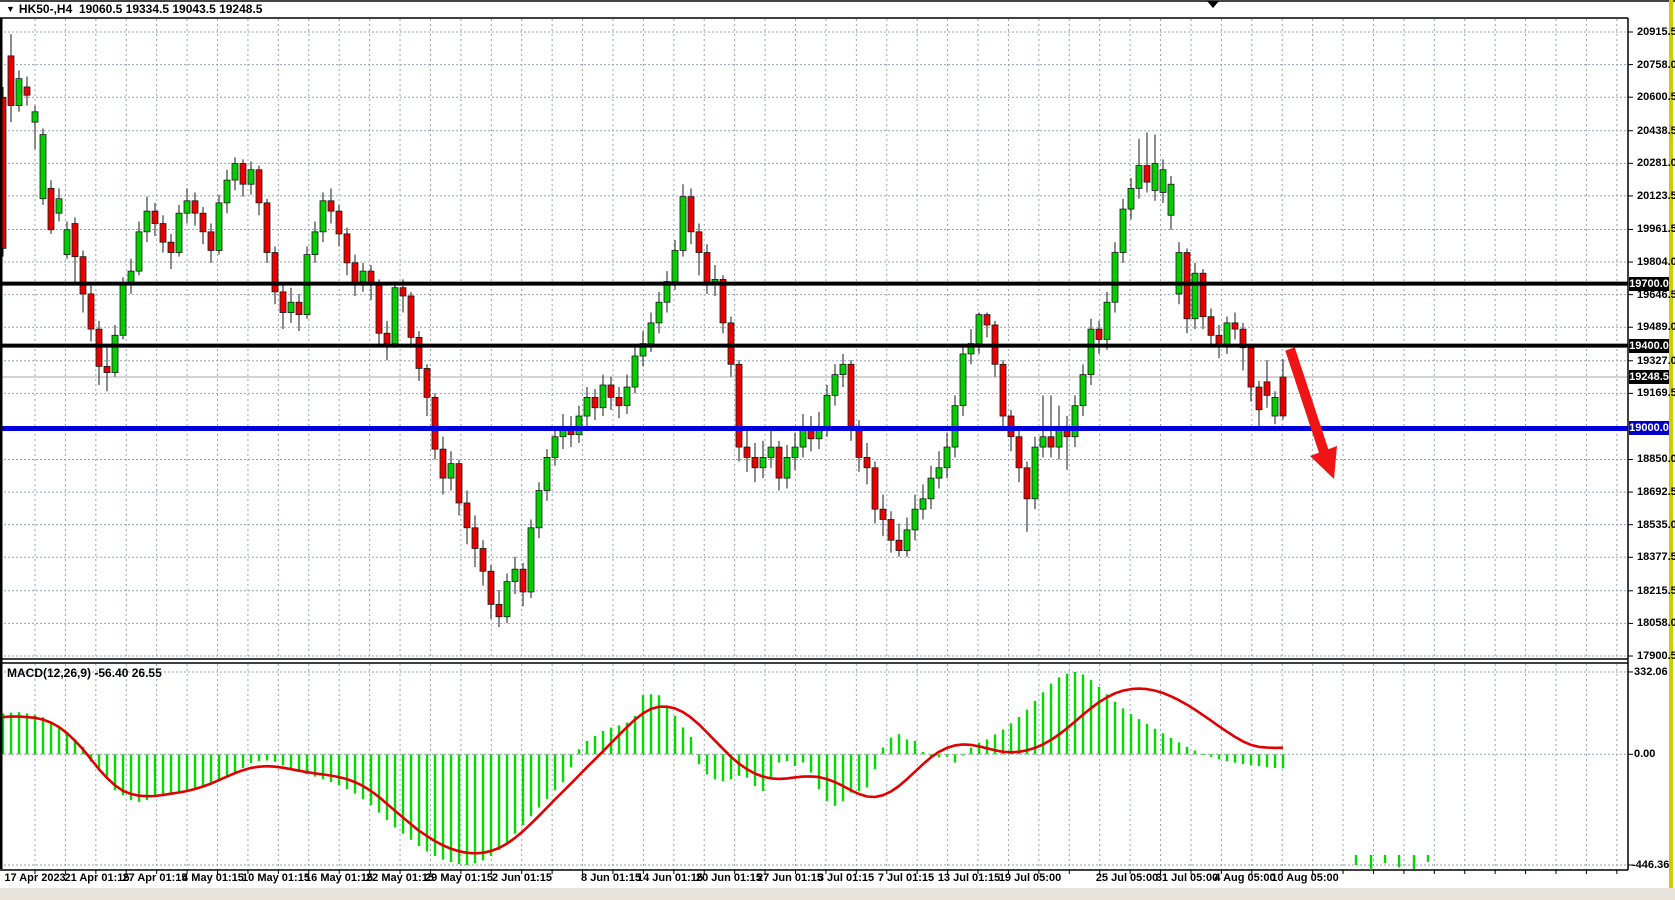  Describe the element at coordinates (97, 878) in the screenshot. I see `date-axis-label: 21 Apr 01:15` at that location.